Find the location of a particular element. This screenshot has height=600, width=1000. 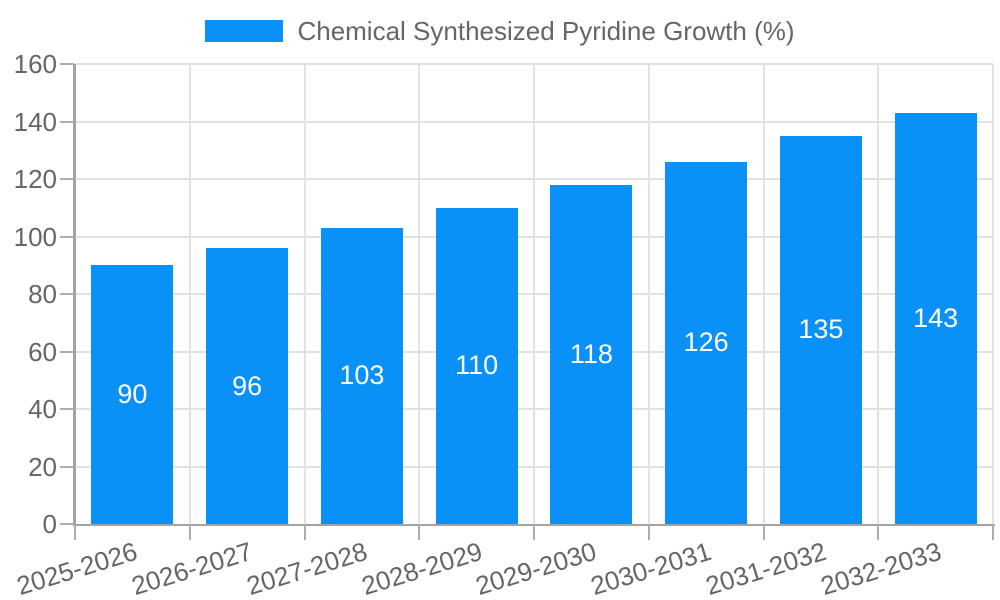

bar: 103 is located at coordinates (361, 375).